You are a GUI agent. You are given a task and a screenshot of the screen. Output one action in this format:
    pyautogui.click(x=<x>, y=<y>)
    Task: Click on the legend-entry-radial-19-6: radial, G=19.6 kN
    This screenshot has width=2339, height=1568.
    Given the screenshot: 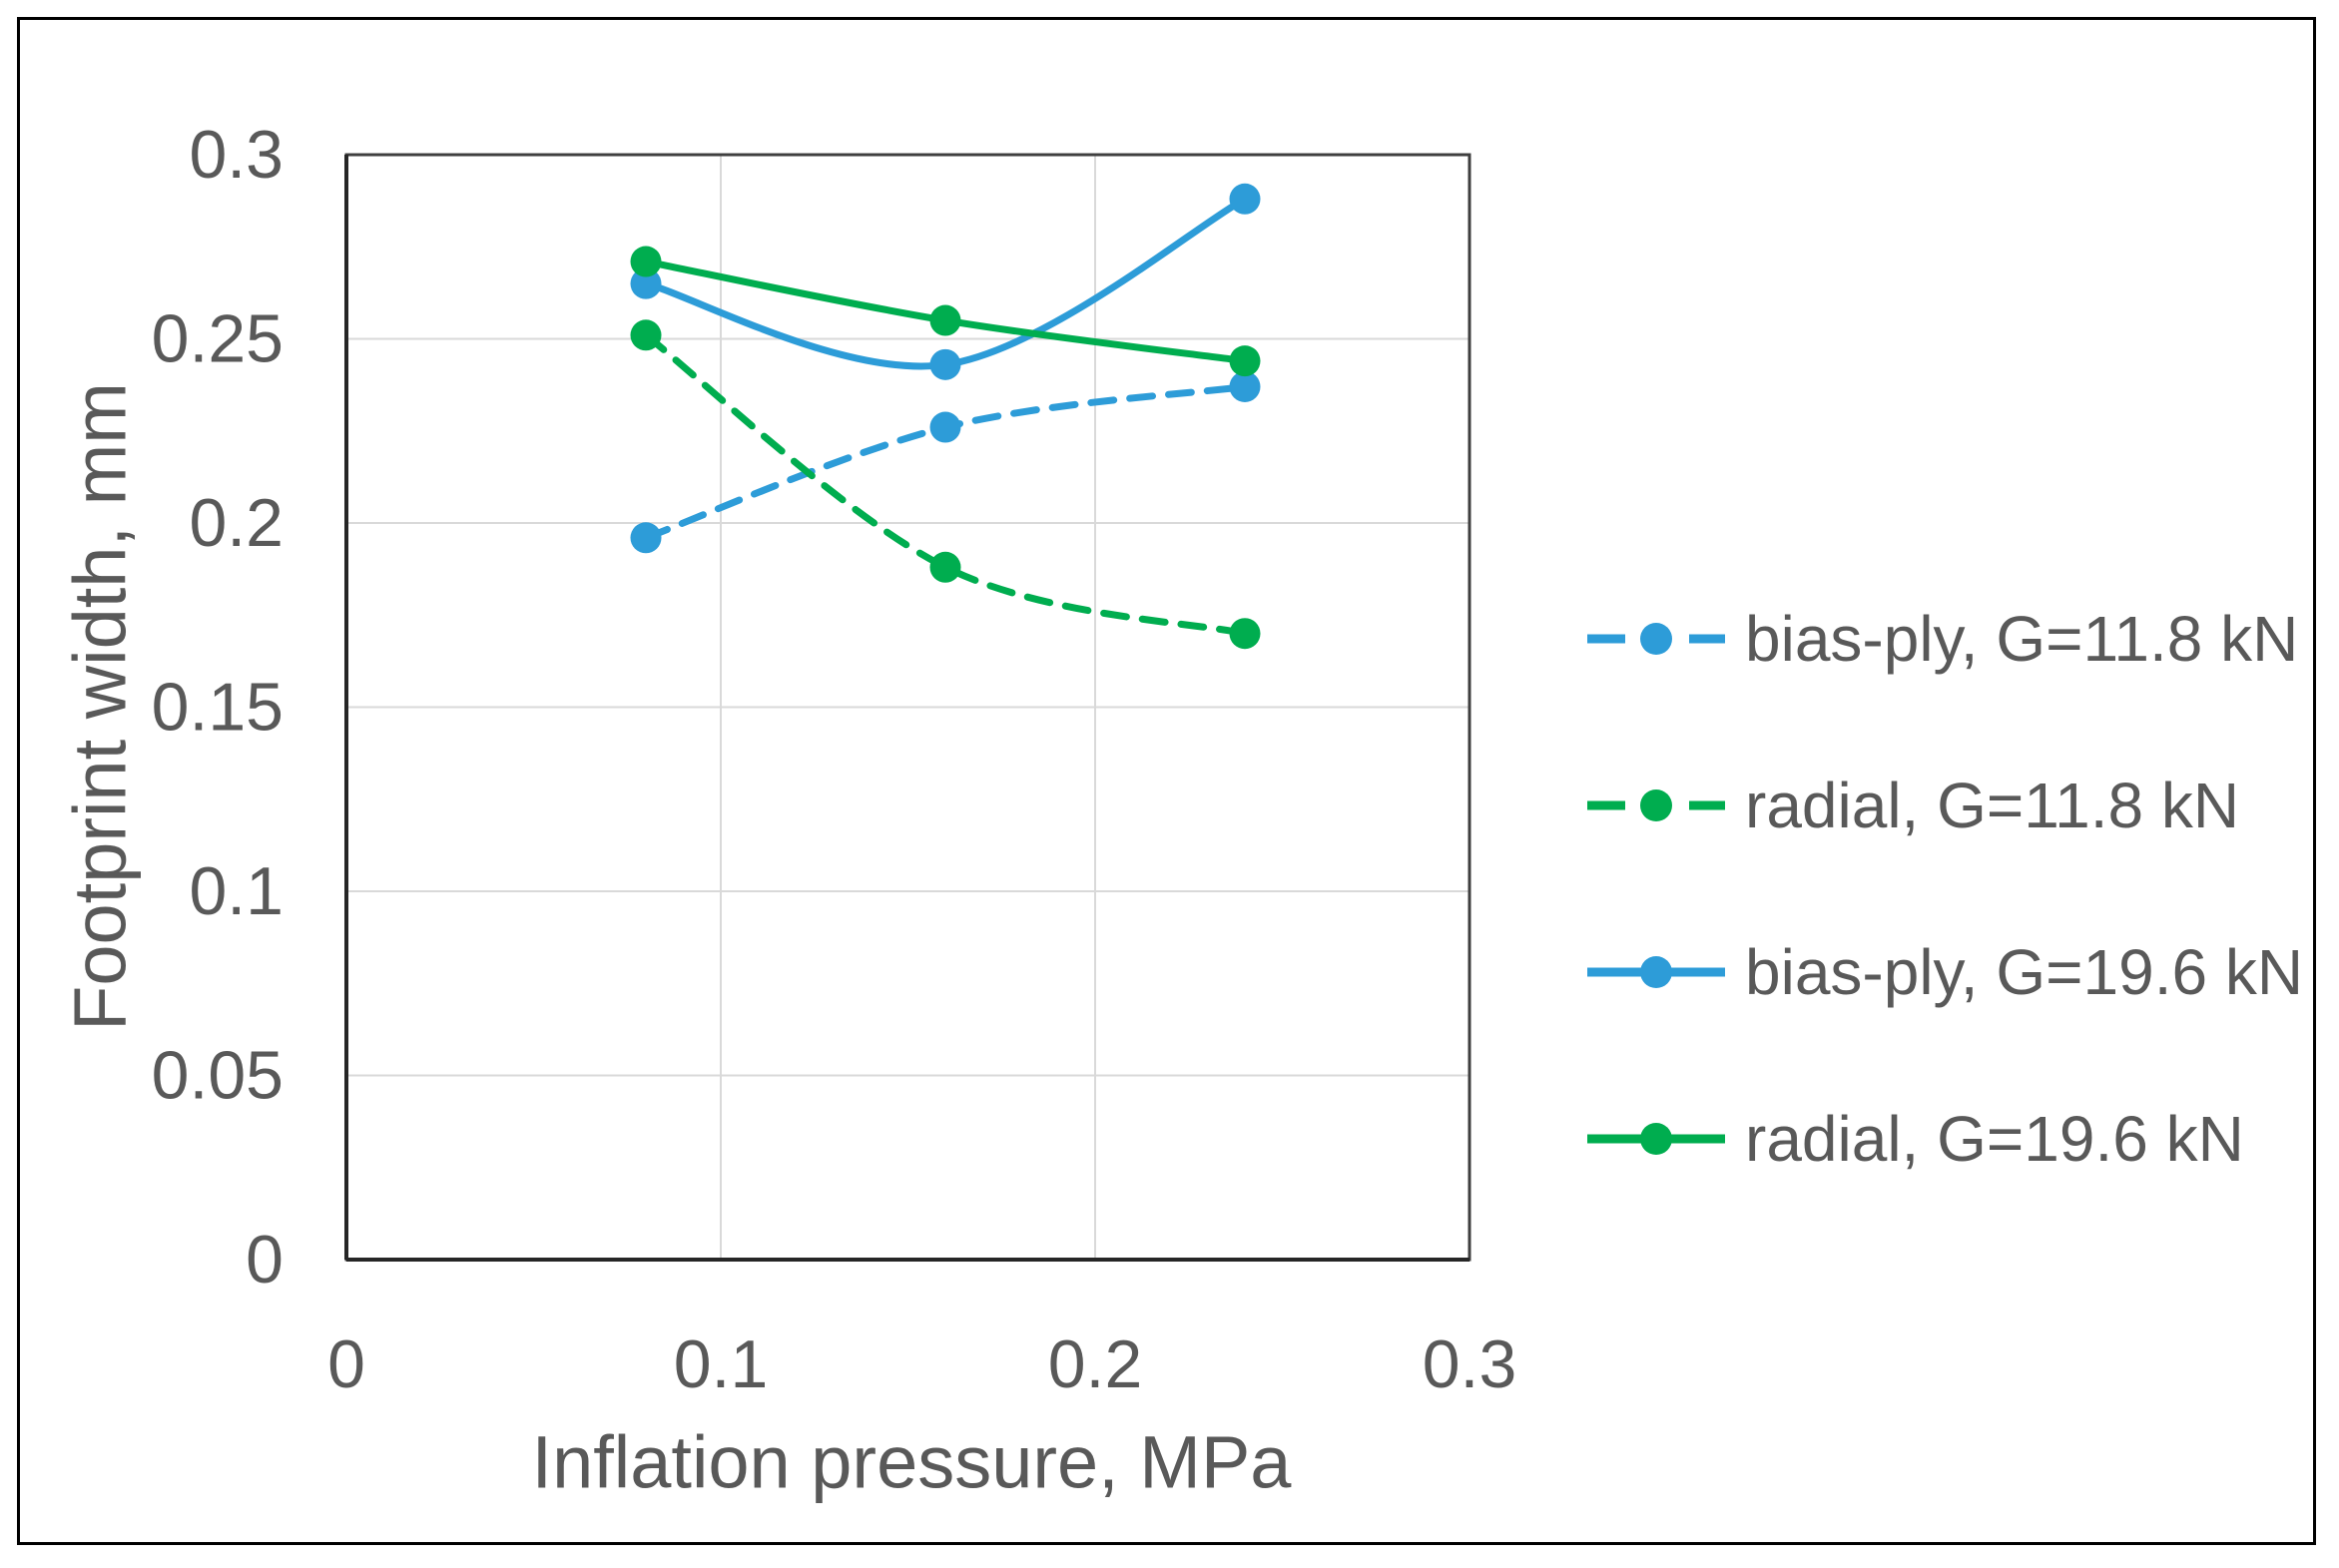 What is the action you would take?
    pyautogui.click(x=1915, y=1139)
    